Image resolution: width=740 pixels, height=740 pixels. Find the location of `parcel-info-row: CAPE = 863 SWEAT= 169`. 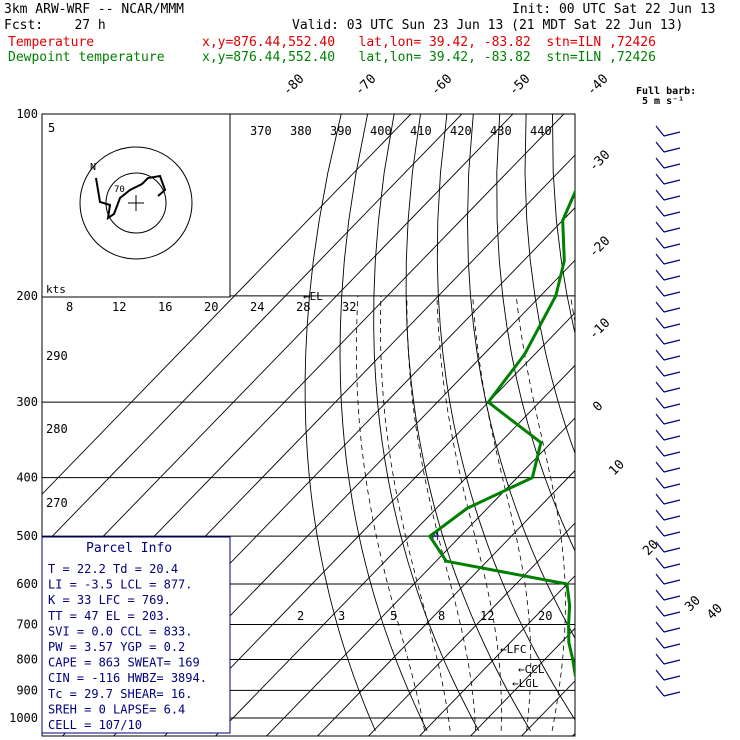

parcel-info-row: CAPE = 863 SWEAT= 169 is located at coordinates (124, 663).